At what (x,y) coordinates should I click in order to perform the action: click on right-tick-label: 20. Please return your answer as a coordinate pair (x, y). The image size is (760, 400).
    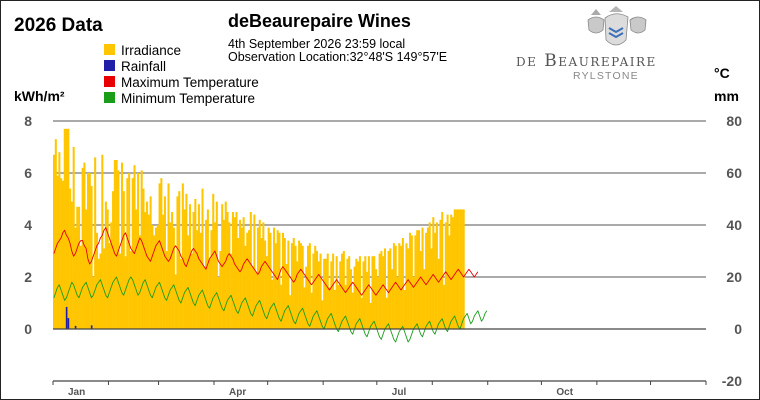
    Looking at the image, I should click on (734, 277).